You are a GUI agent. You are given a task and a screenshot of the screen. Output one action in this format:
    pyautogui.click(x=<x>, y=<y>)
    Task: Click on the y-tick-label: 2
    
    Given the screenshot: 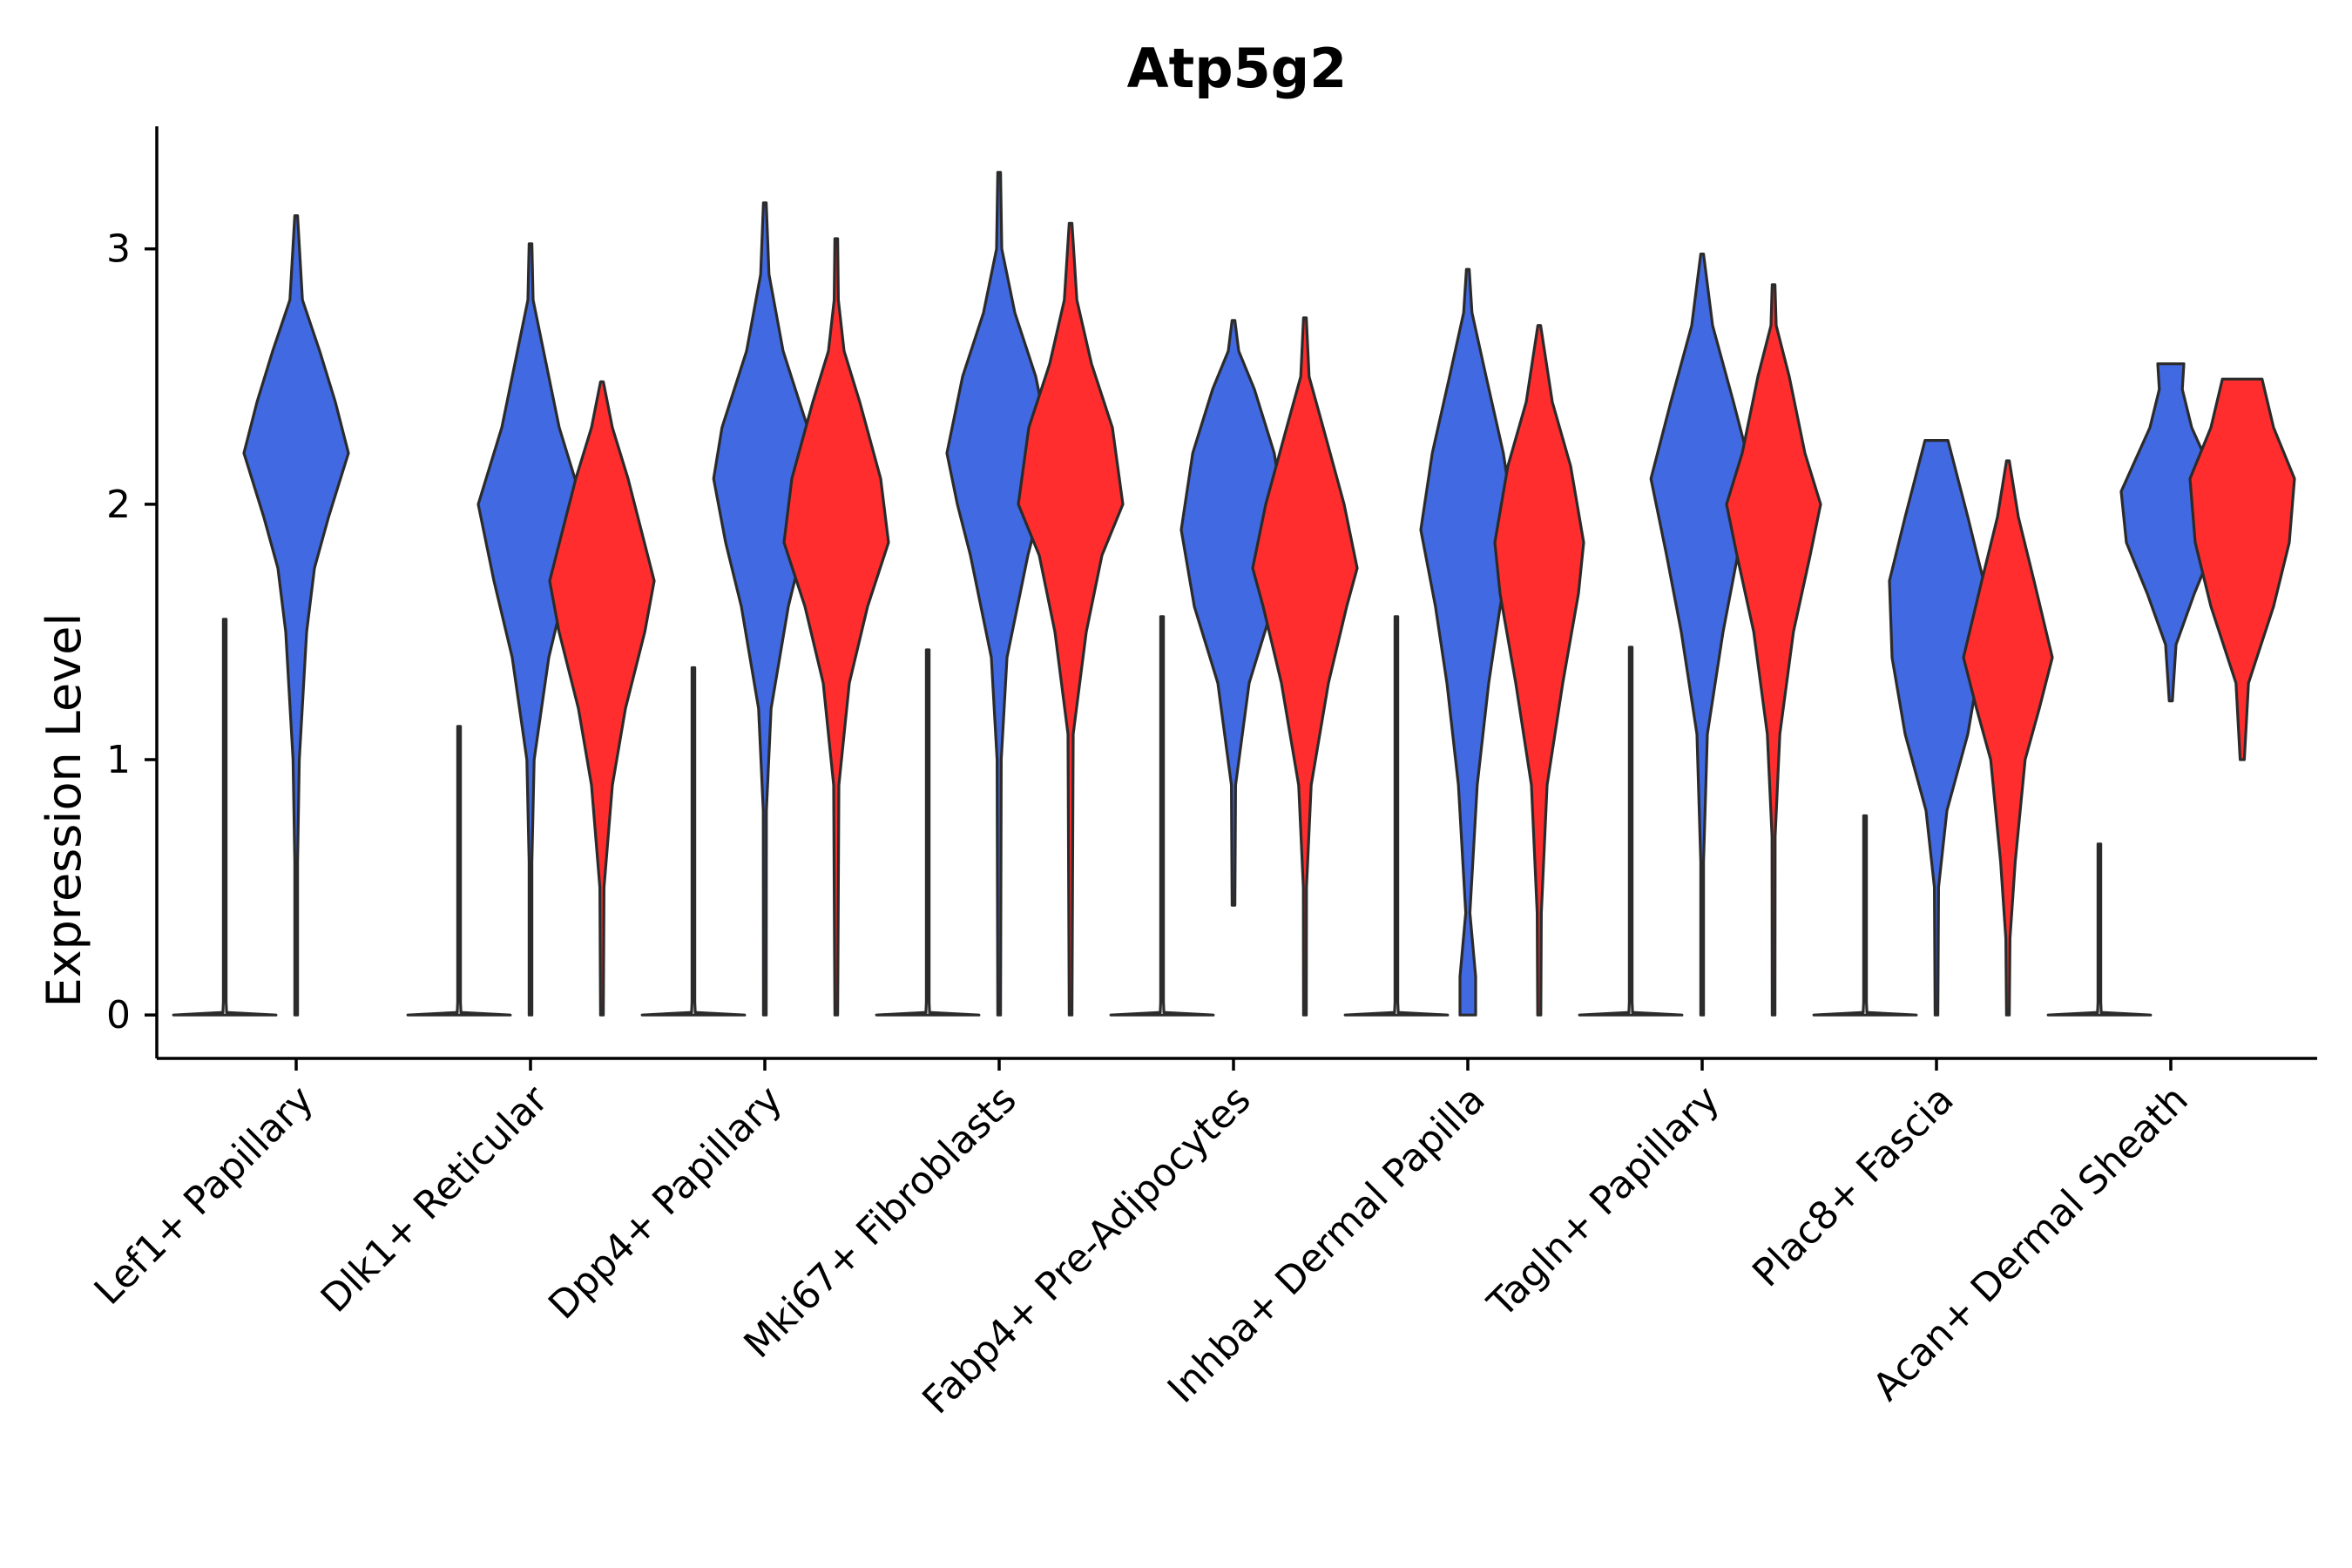 What is the action you would take?
    pyautogui.click(x=119, y=505)
    